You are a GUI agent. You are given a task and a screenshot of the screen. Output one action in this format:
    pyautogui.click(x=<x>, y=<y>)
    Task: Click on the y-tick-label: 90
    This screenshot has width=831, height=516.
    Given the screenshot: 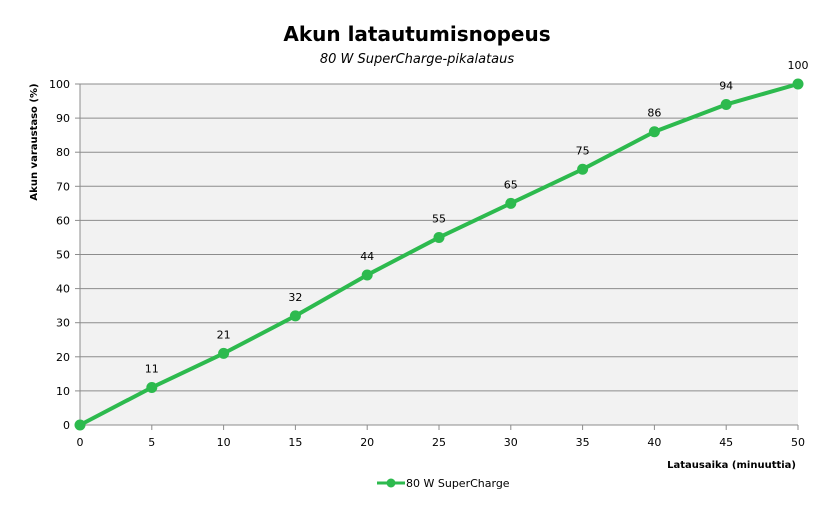 What is the action you would take?
    pyautogui.click(x=63, y=118)
    